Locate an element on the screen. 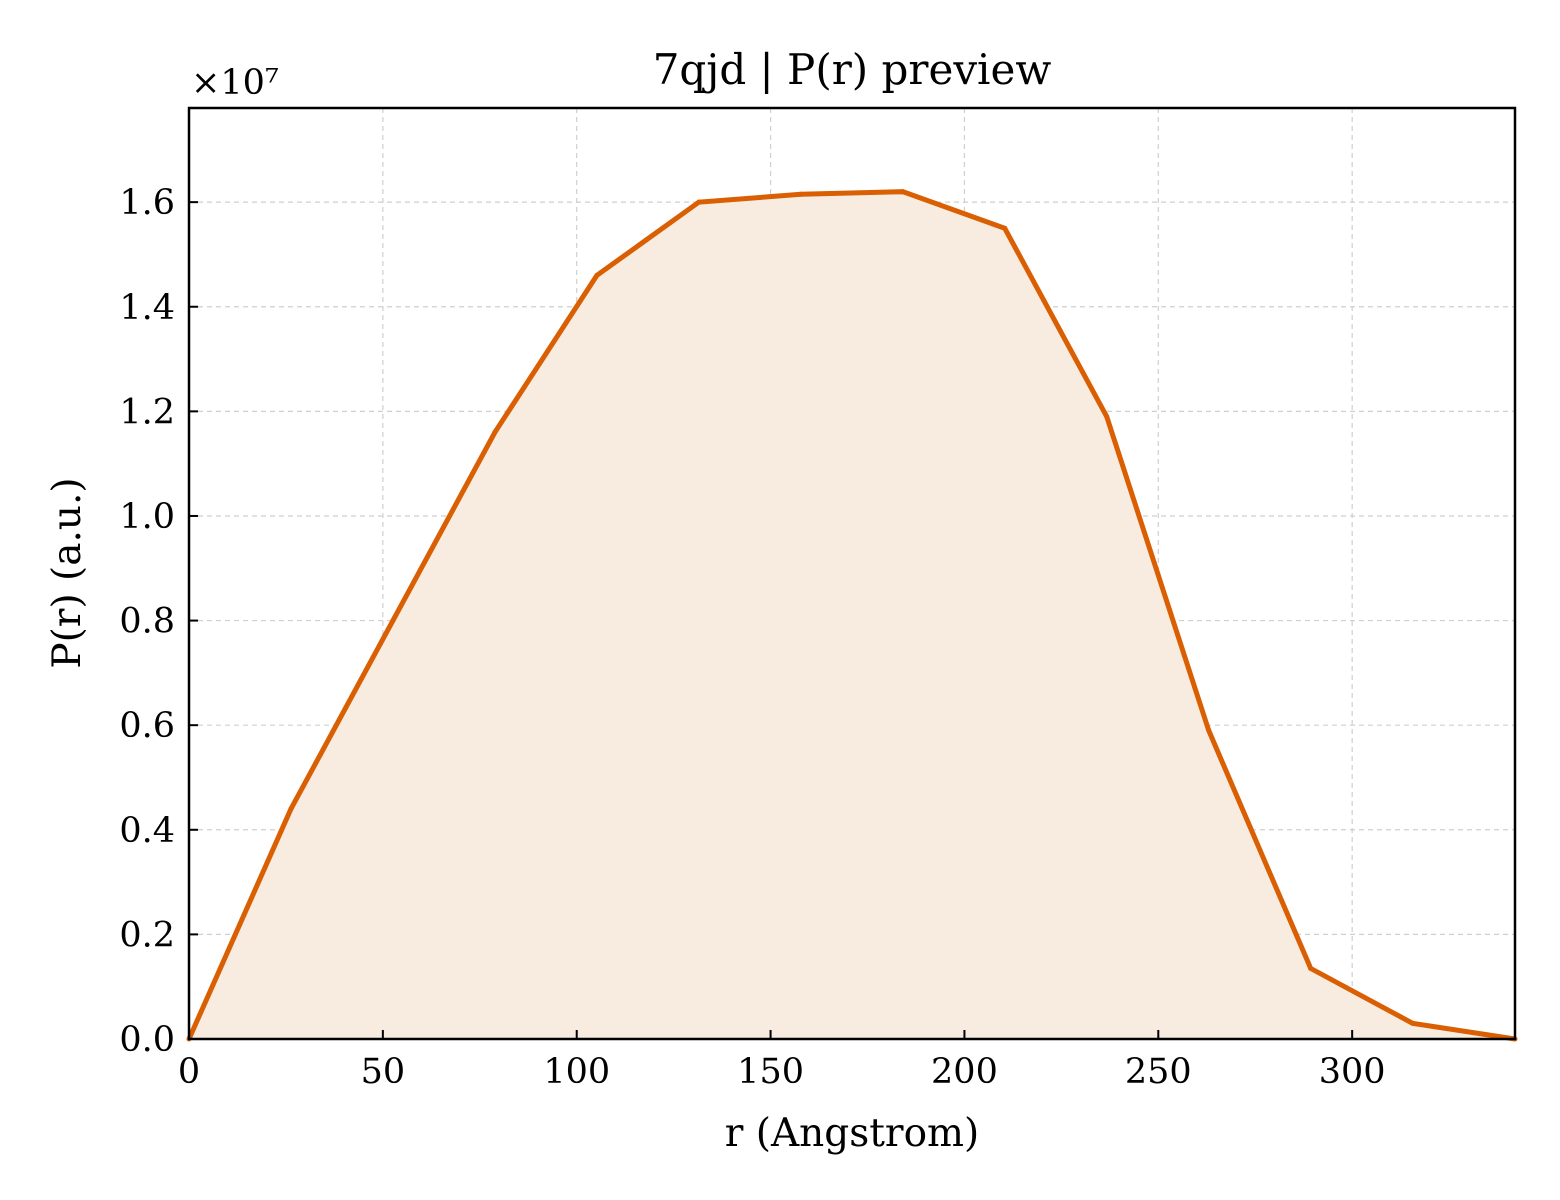  y-tick-label: 0.4 is located at coordinates (147, 831).